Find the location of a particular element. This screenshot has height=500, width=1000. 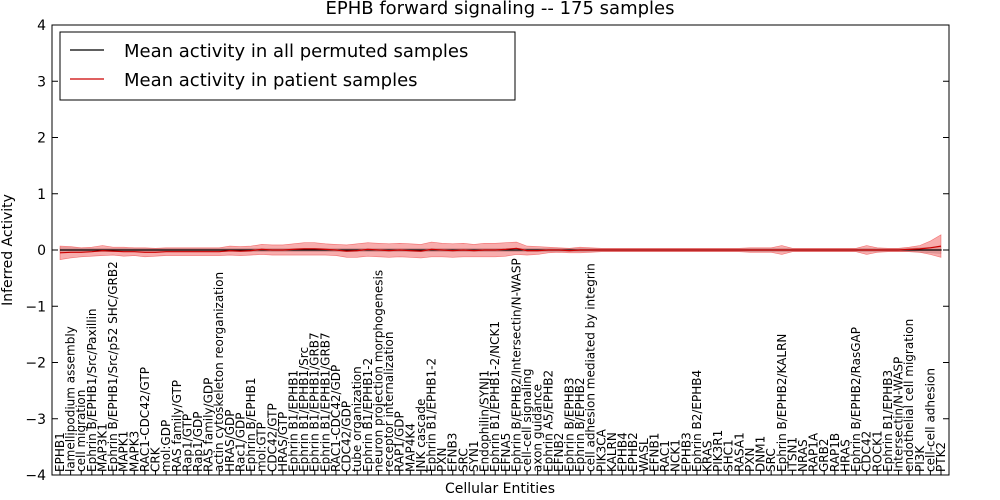

x-tick-label: Intersectin/N-WASP is located at coordinates (899, 414).